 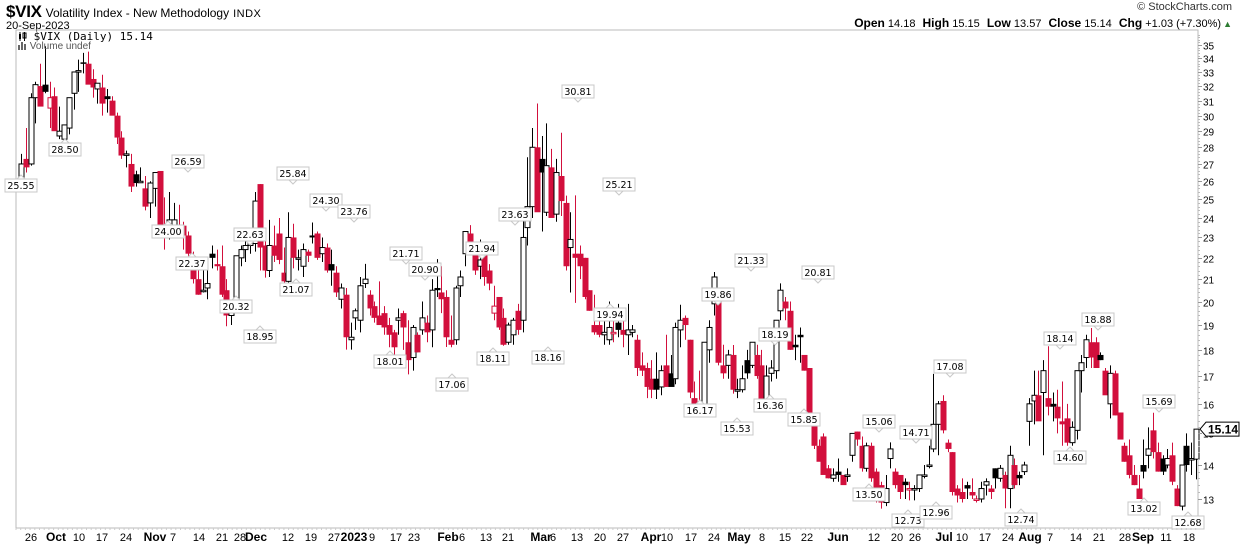 What do you see at coordinates (1065, 23) in the screenshot?
I see `close-label: Close` at bounding box center [1065, 23].